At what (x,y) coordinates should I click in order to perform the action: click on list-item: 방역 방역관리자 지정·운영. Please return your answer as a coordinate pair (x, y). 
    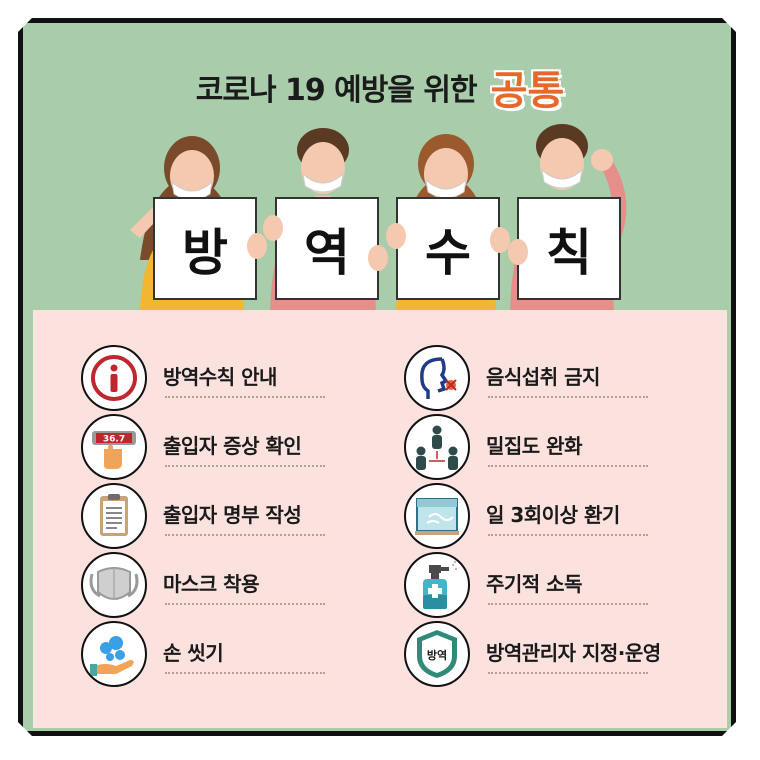
    Looking at the image, I should click on (559, 654).